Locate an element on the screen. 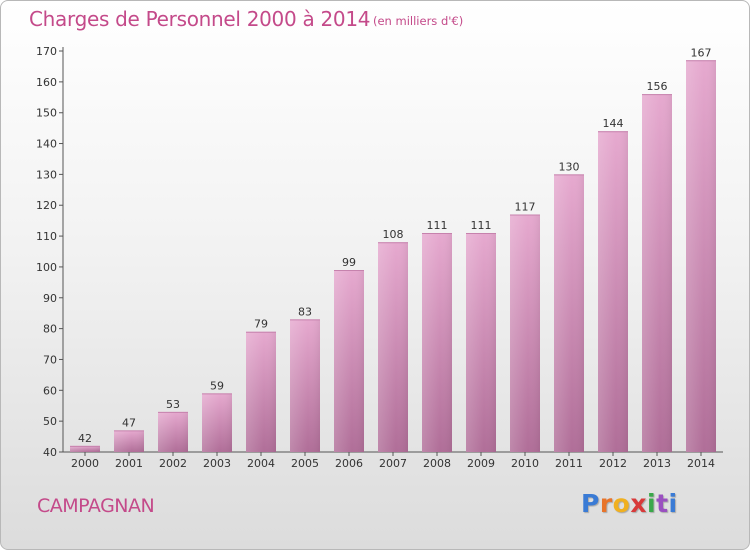  bar-value-label: 156 is located at coordinates (657, 86).